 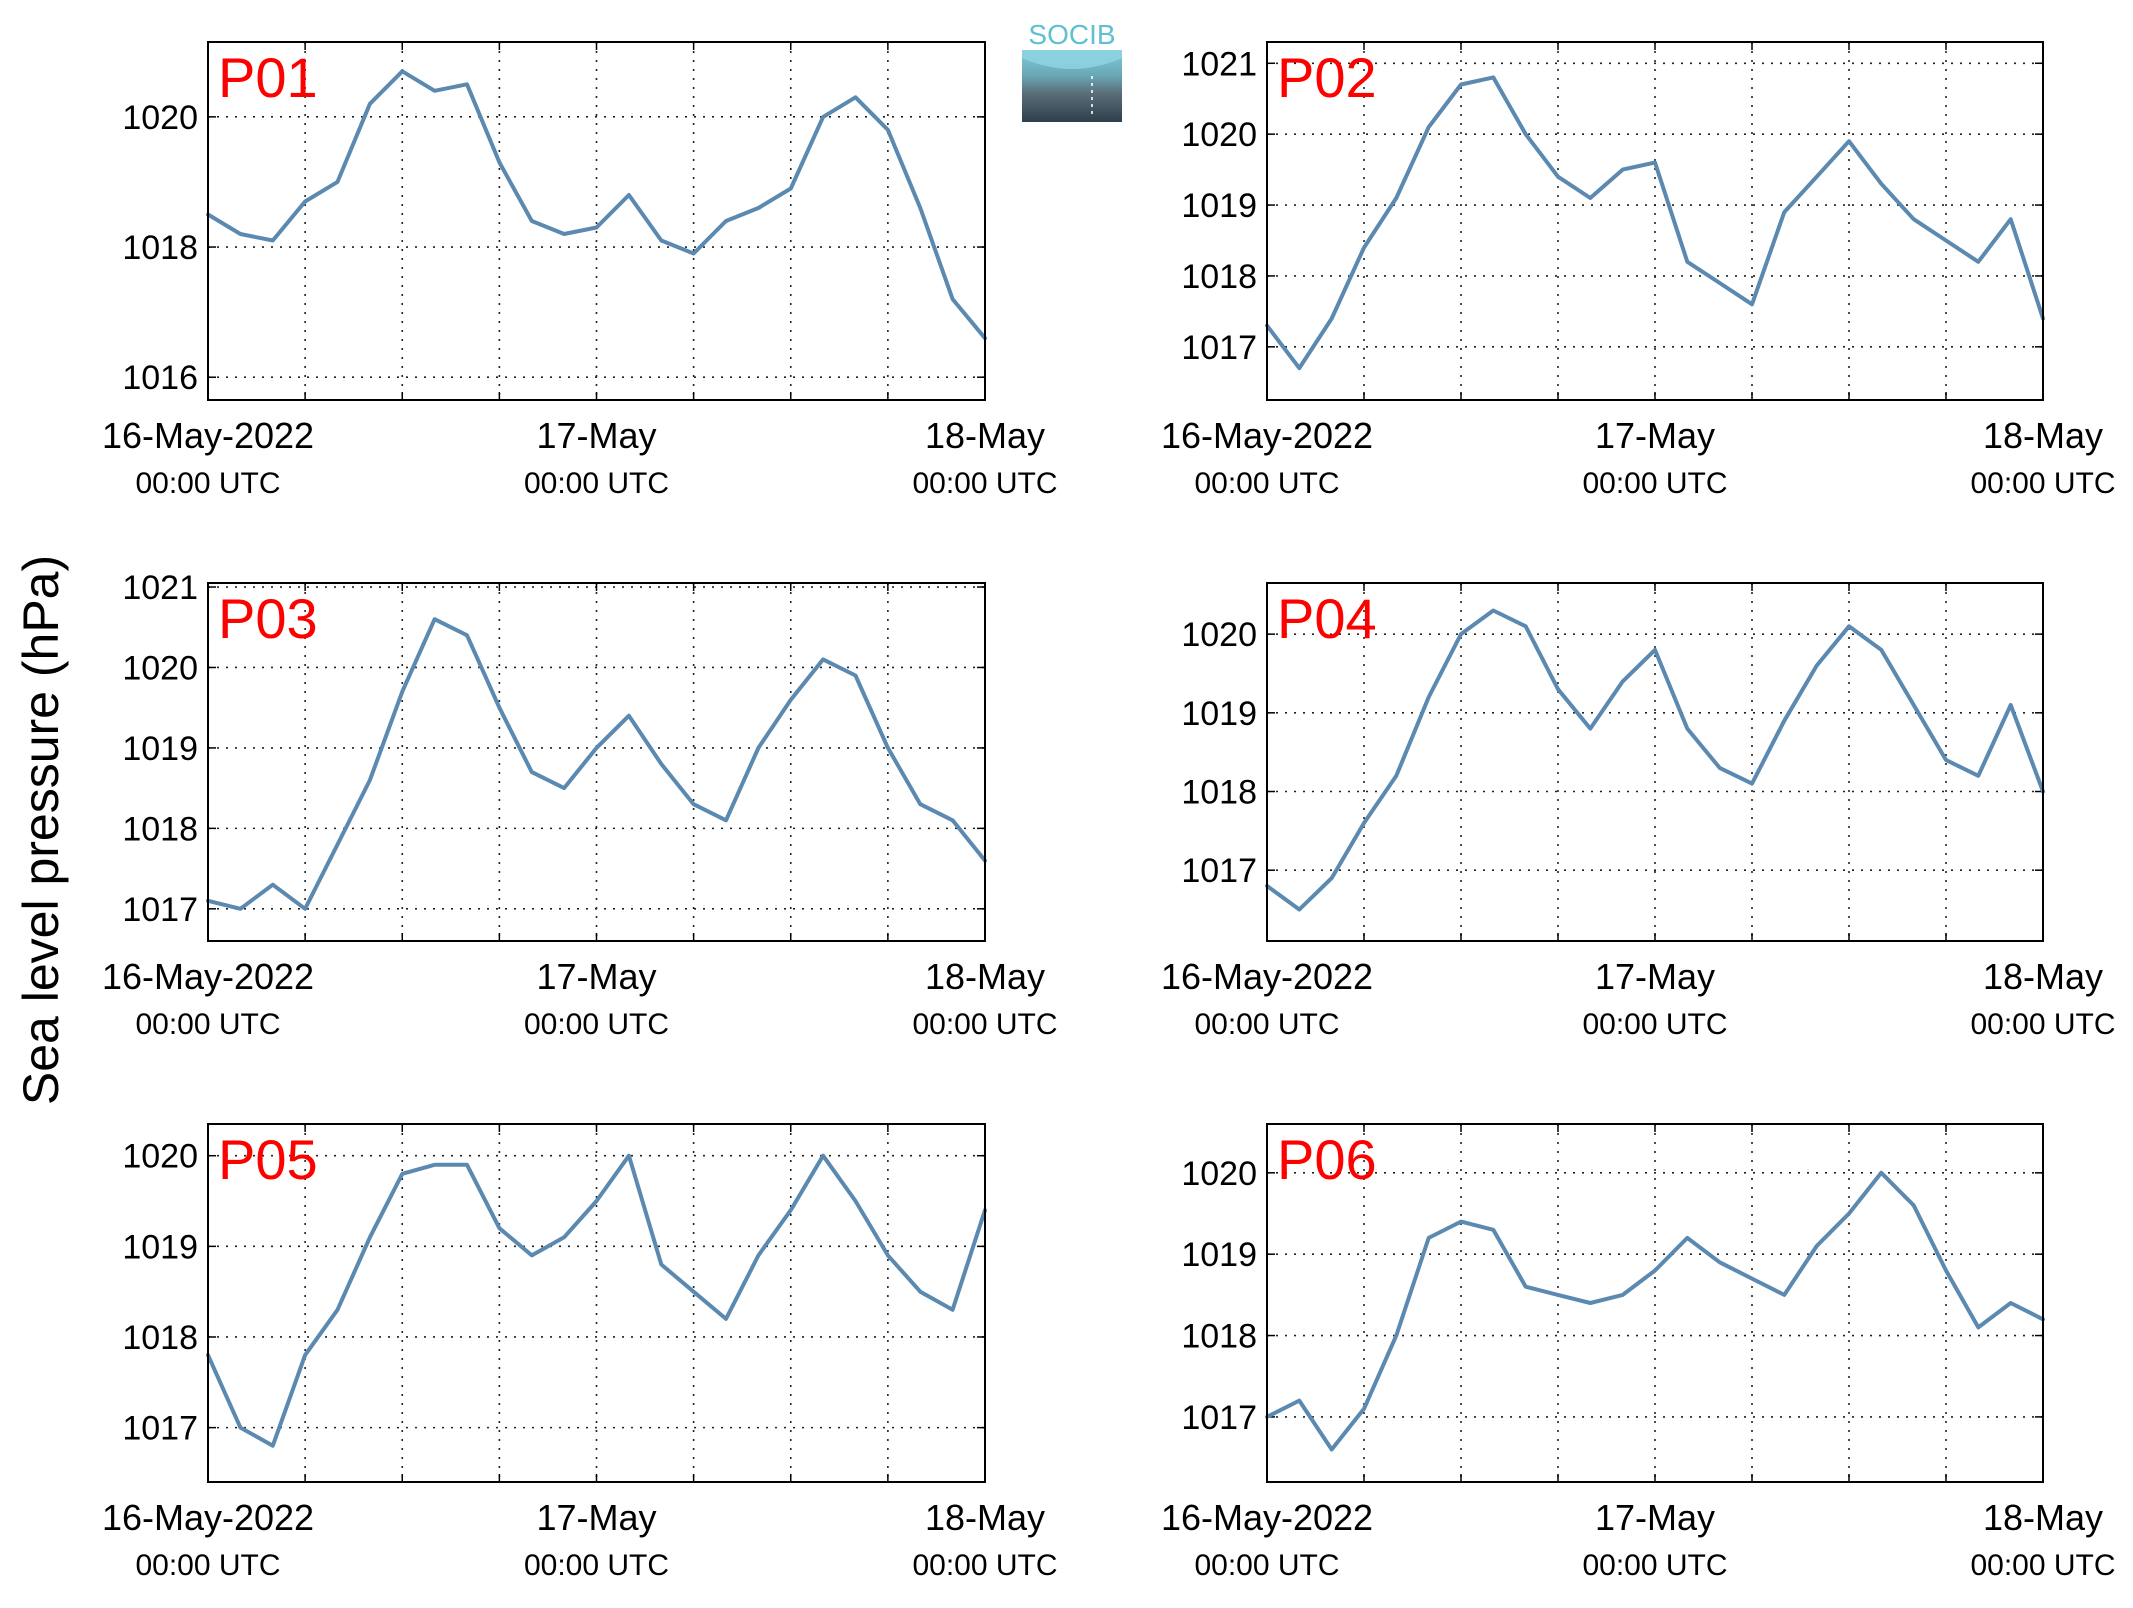 What do you see at coordinates (268, 77) in the screenshot?
I see `panel-title: P01` at bounding box center [268, 77].